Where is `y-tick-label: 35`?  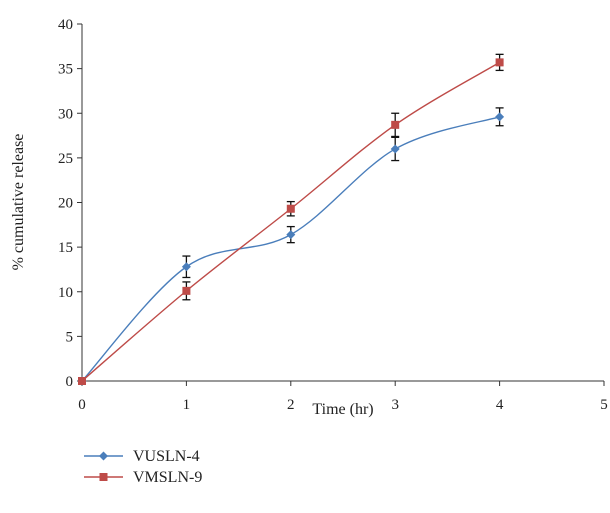 y-tick-label: 35 is located at coordinates (65, 70).